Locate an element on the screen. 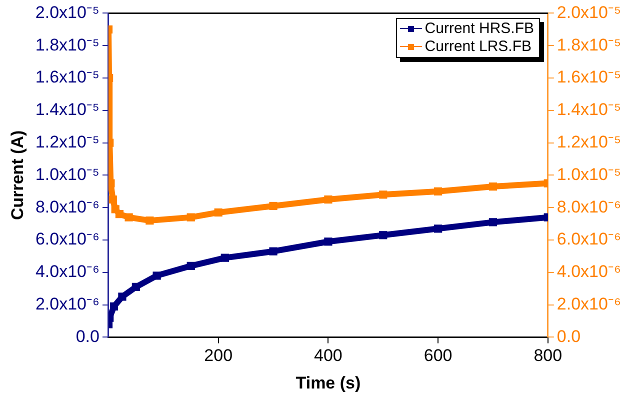  y2-tick-label: 1.4x10⁻⁵ is located at coordinates (589, 110).